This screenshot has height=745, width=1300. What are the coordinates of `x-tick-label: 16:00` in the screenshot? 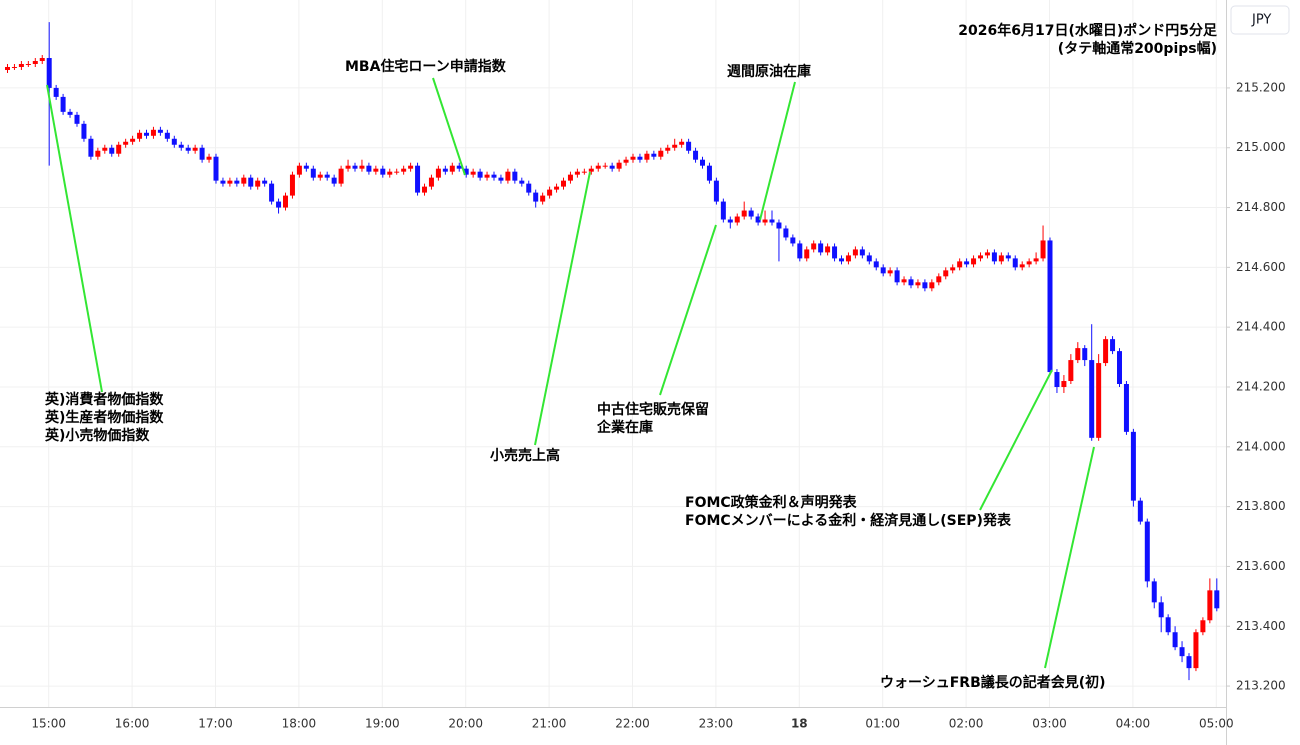 It's located at (132, 724).